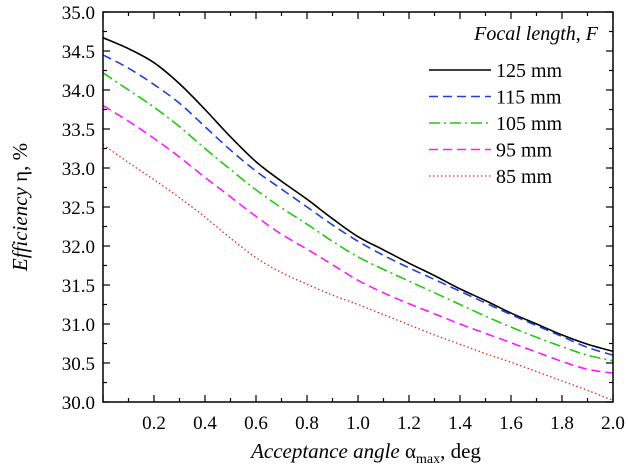 The width and height of the screenshot is (628, 468). I want to click on legend-items: 125 mm 115 mm 105 mm 95 mm 85 mm, so click(496, 124).